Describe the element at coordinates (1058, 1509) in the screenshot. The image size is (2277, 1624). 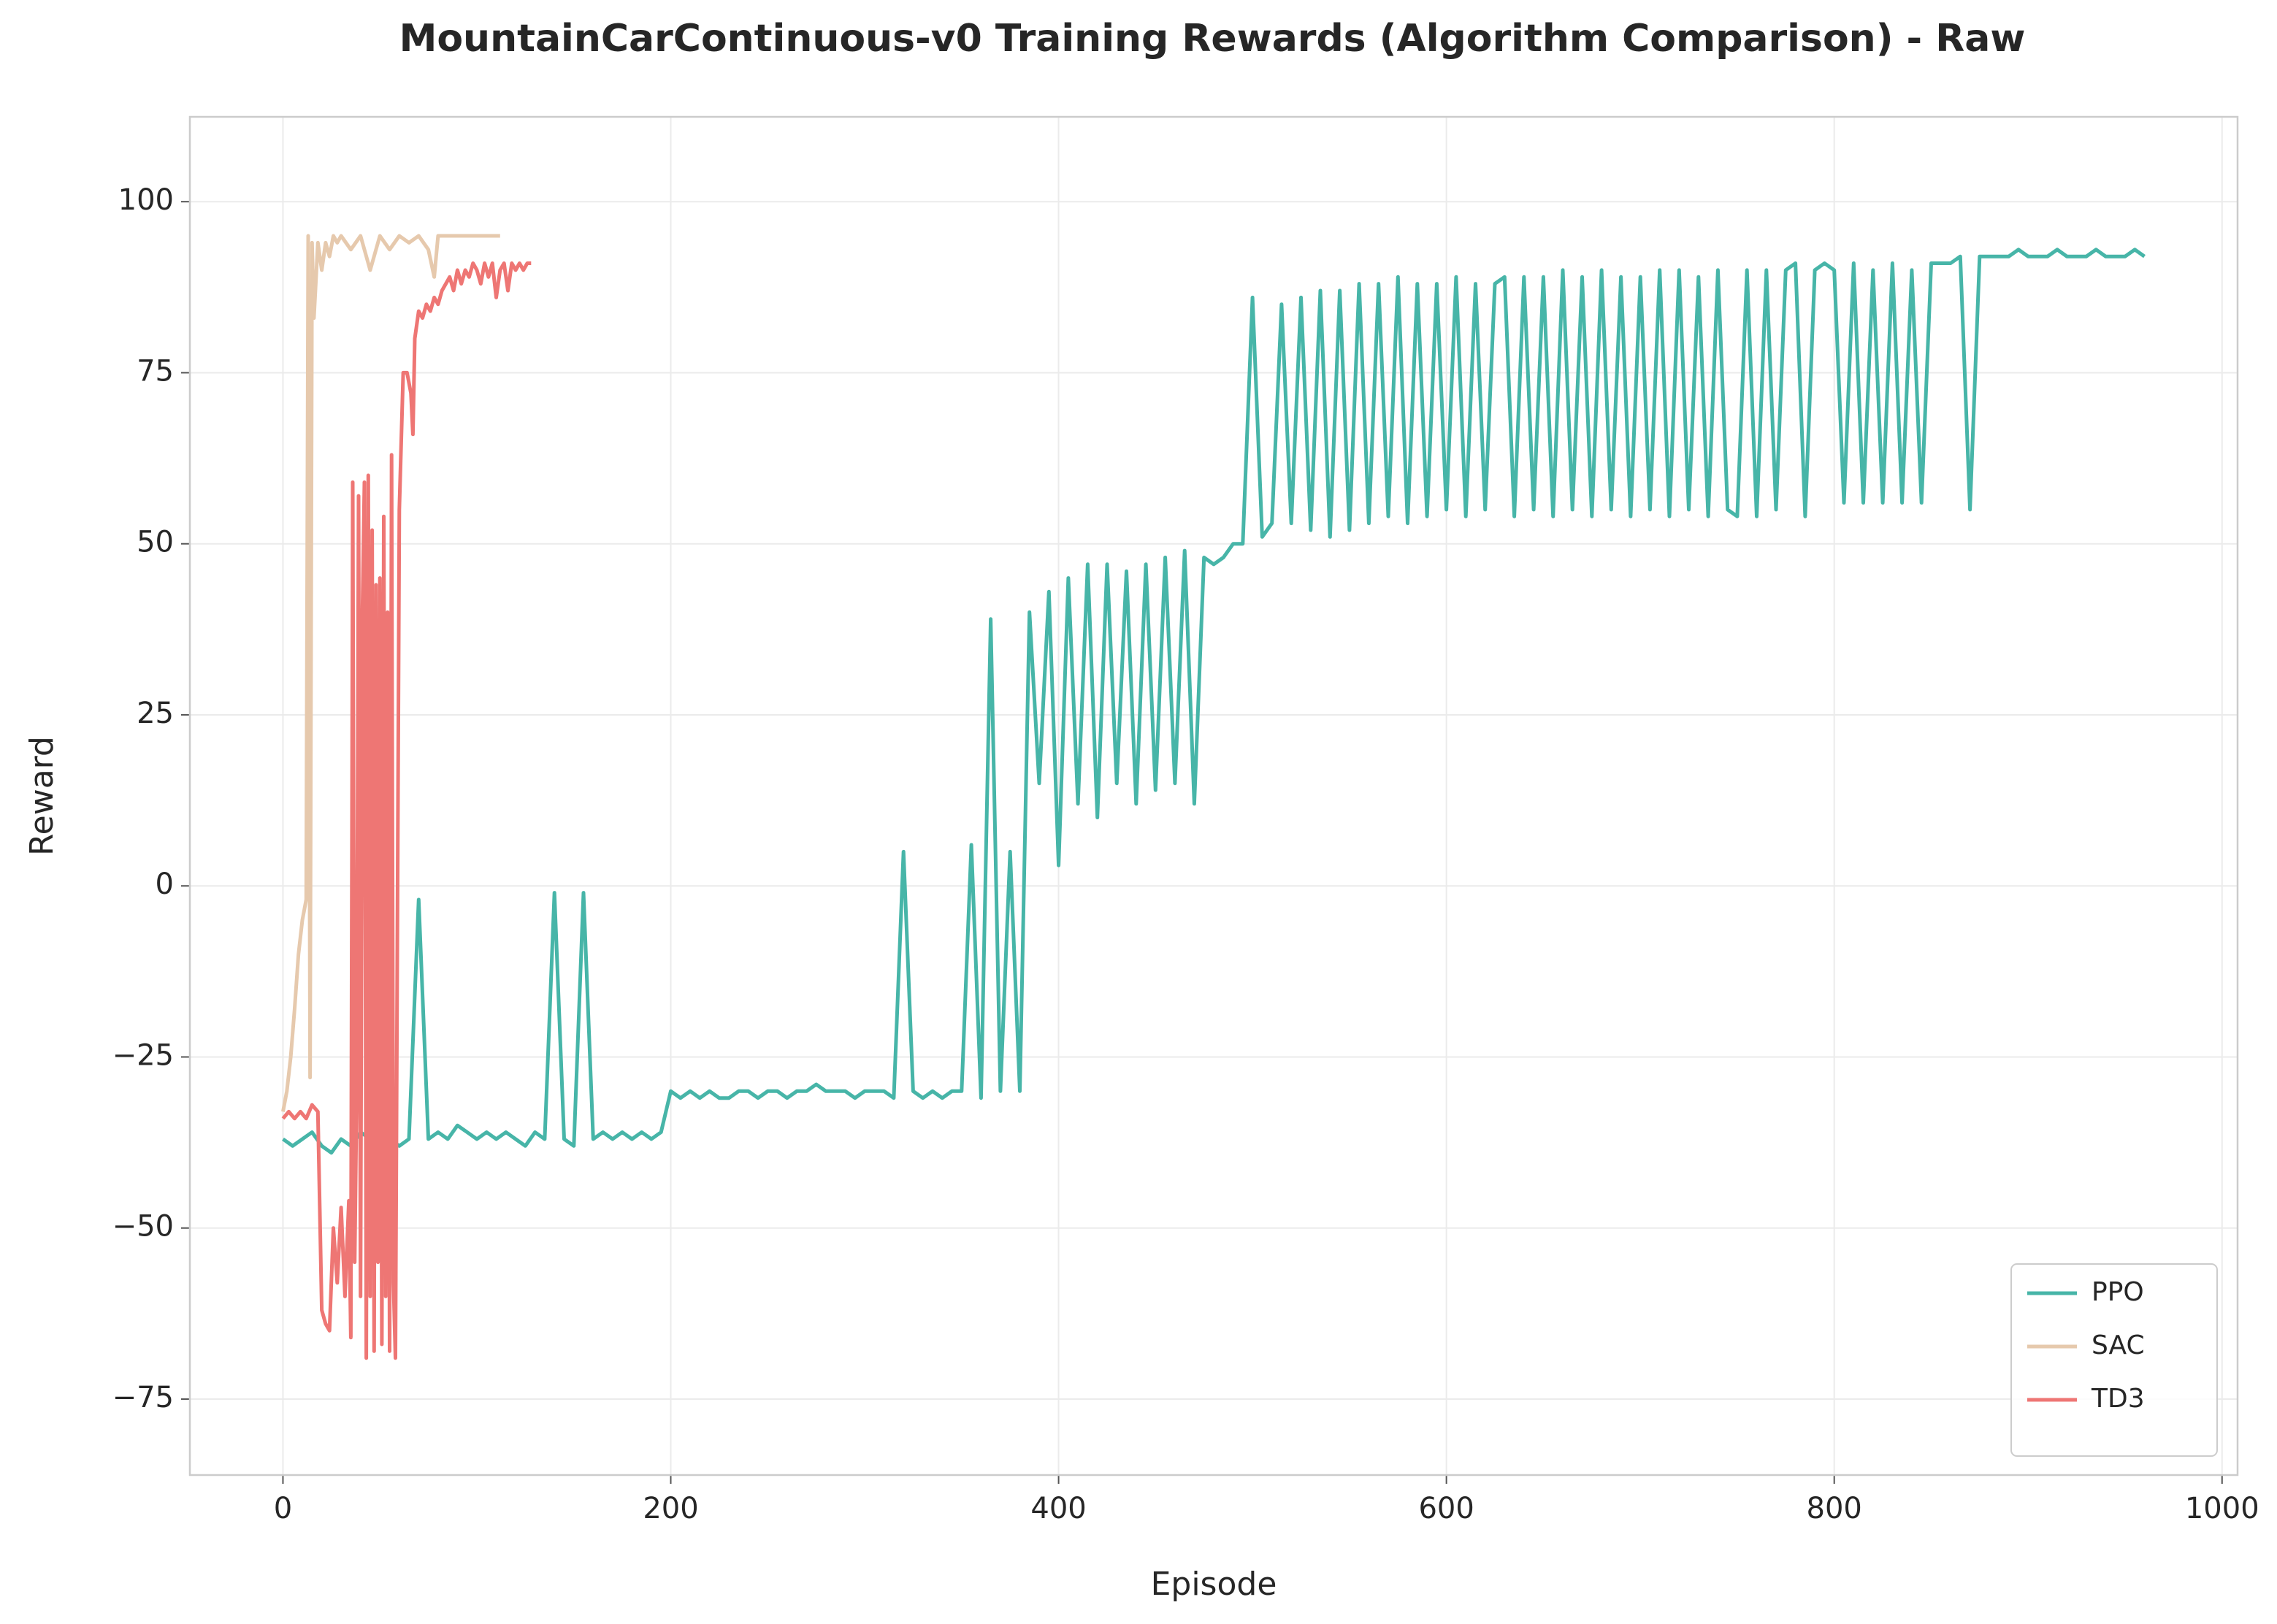
I see `x-tick-label: 400` at that location.